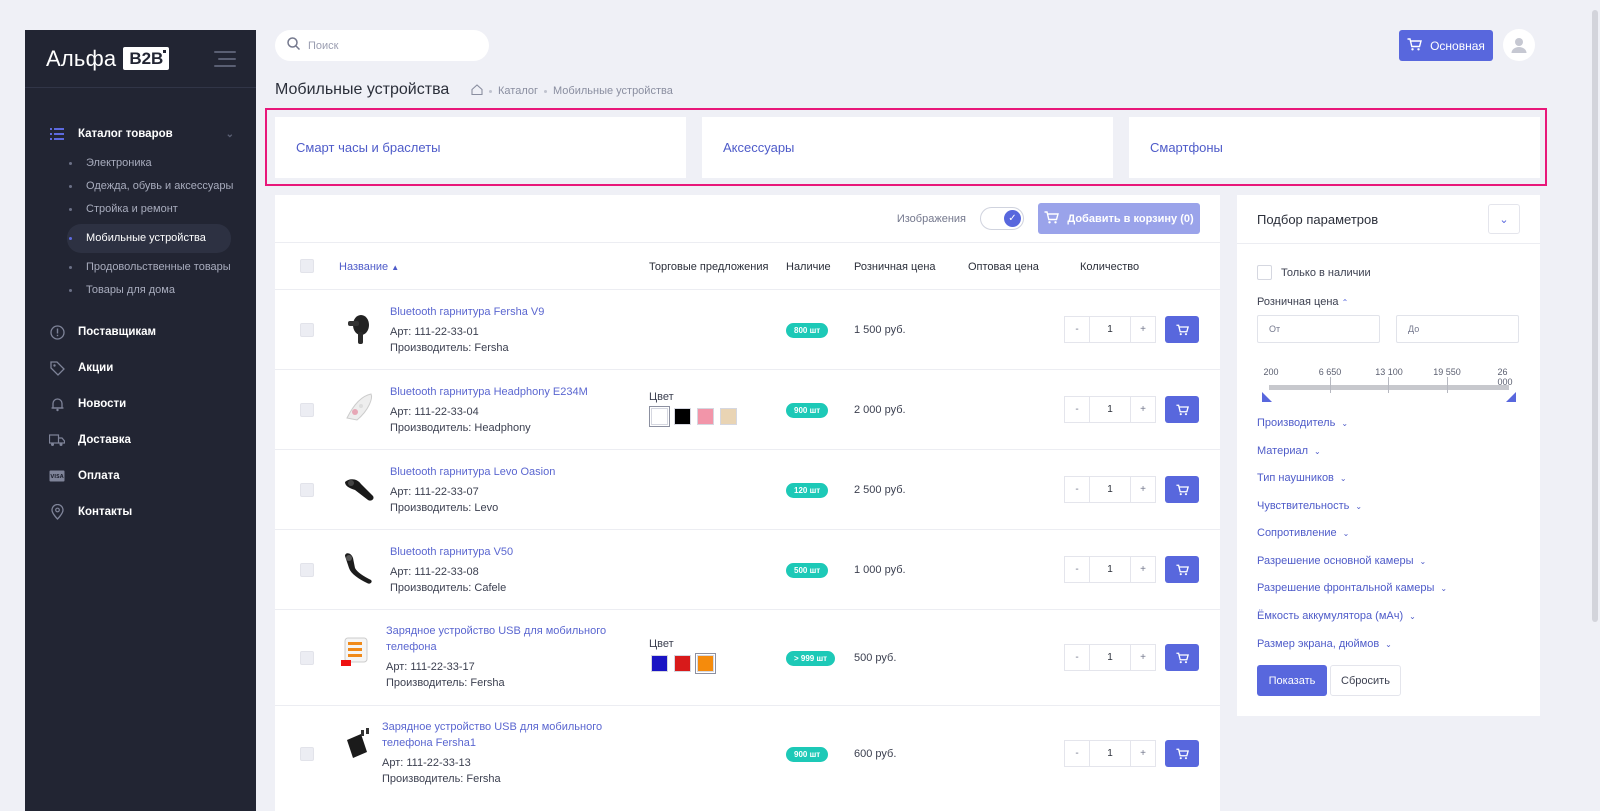 The image size is (1600, 811). I want to click on filter-prop-headphone-type: Тип наушников ⌄, so click(1302, 478).